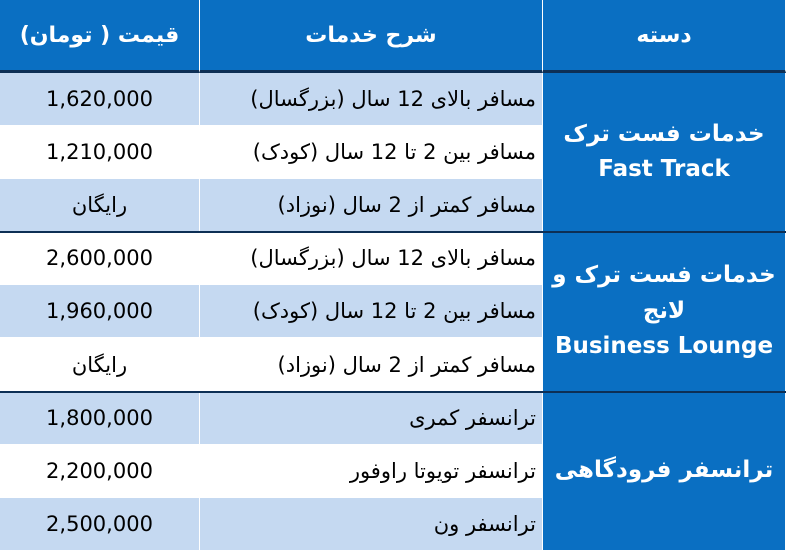 This screenshot has height=551, width=786. I want to click on price: 2,600,000, so click(99, 258).